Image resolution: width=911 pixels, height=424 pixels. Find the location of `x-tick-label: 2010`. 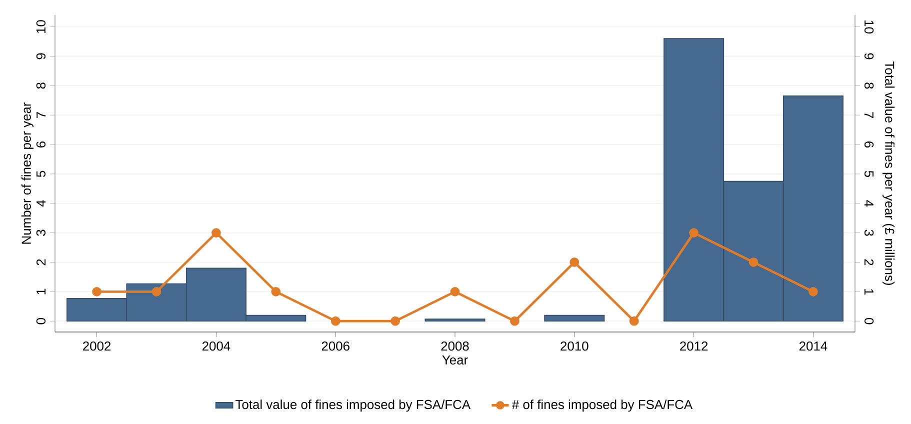

x-tick-label: 2010 is located at coordinates (574, 346).